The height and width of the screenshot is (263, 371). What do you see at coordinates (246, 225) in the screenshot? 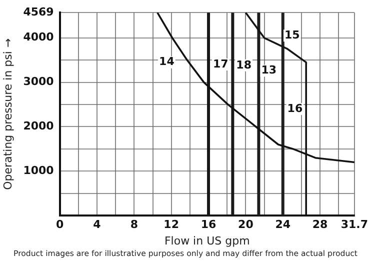
I see `x-tick-label: 20` at bounding box center [246, 225].